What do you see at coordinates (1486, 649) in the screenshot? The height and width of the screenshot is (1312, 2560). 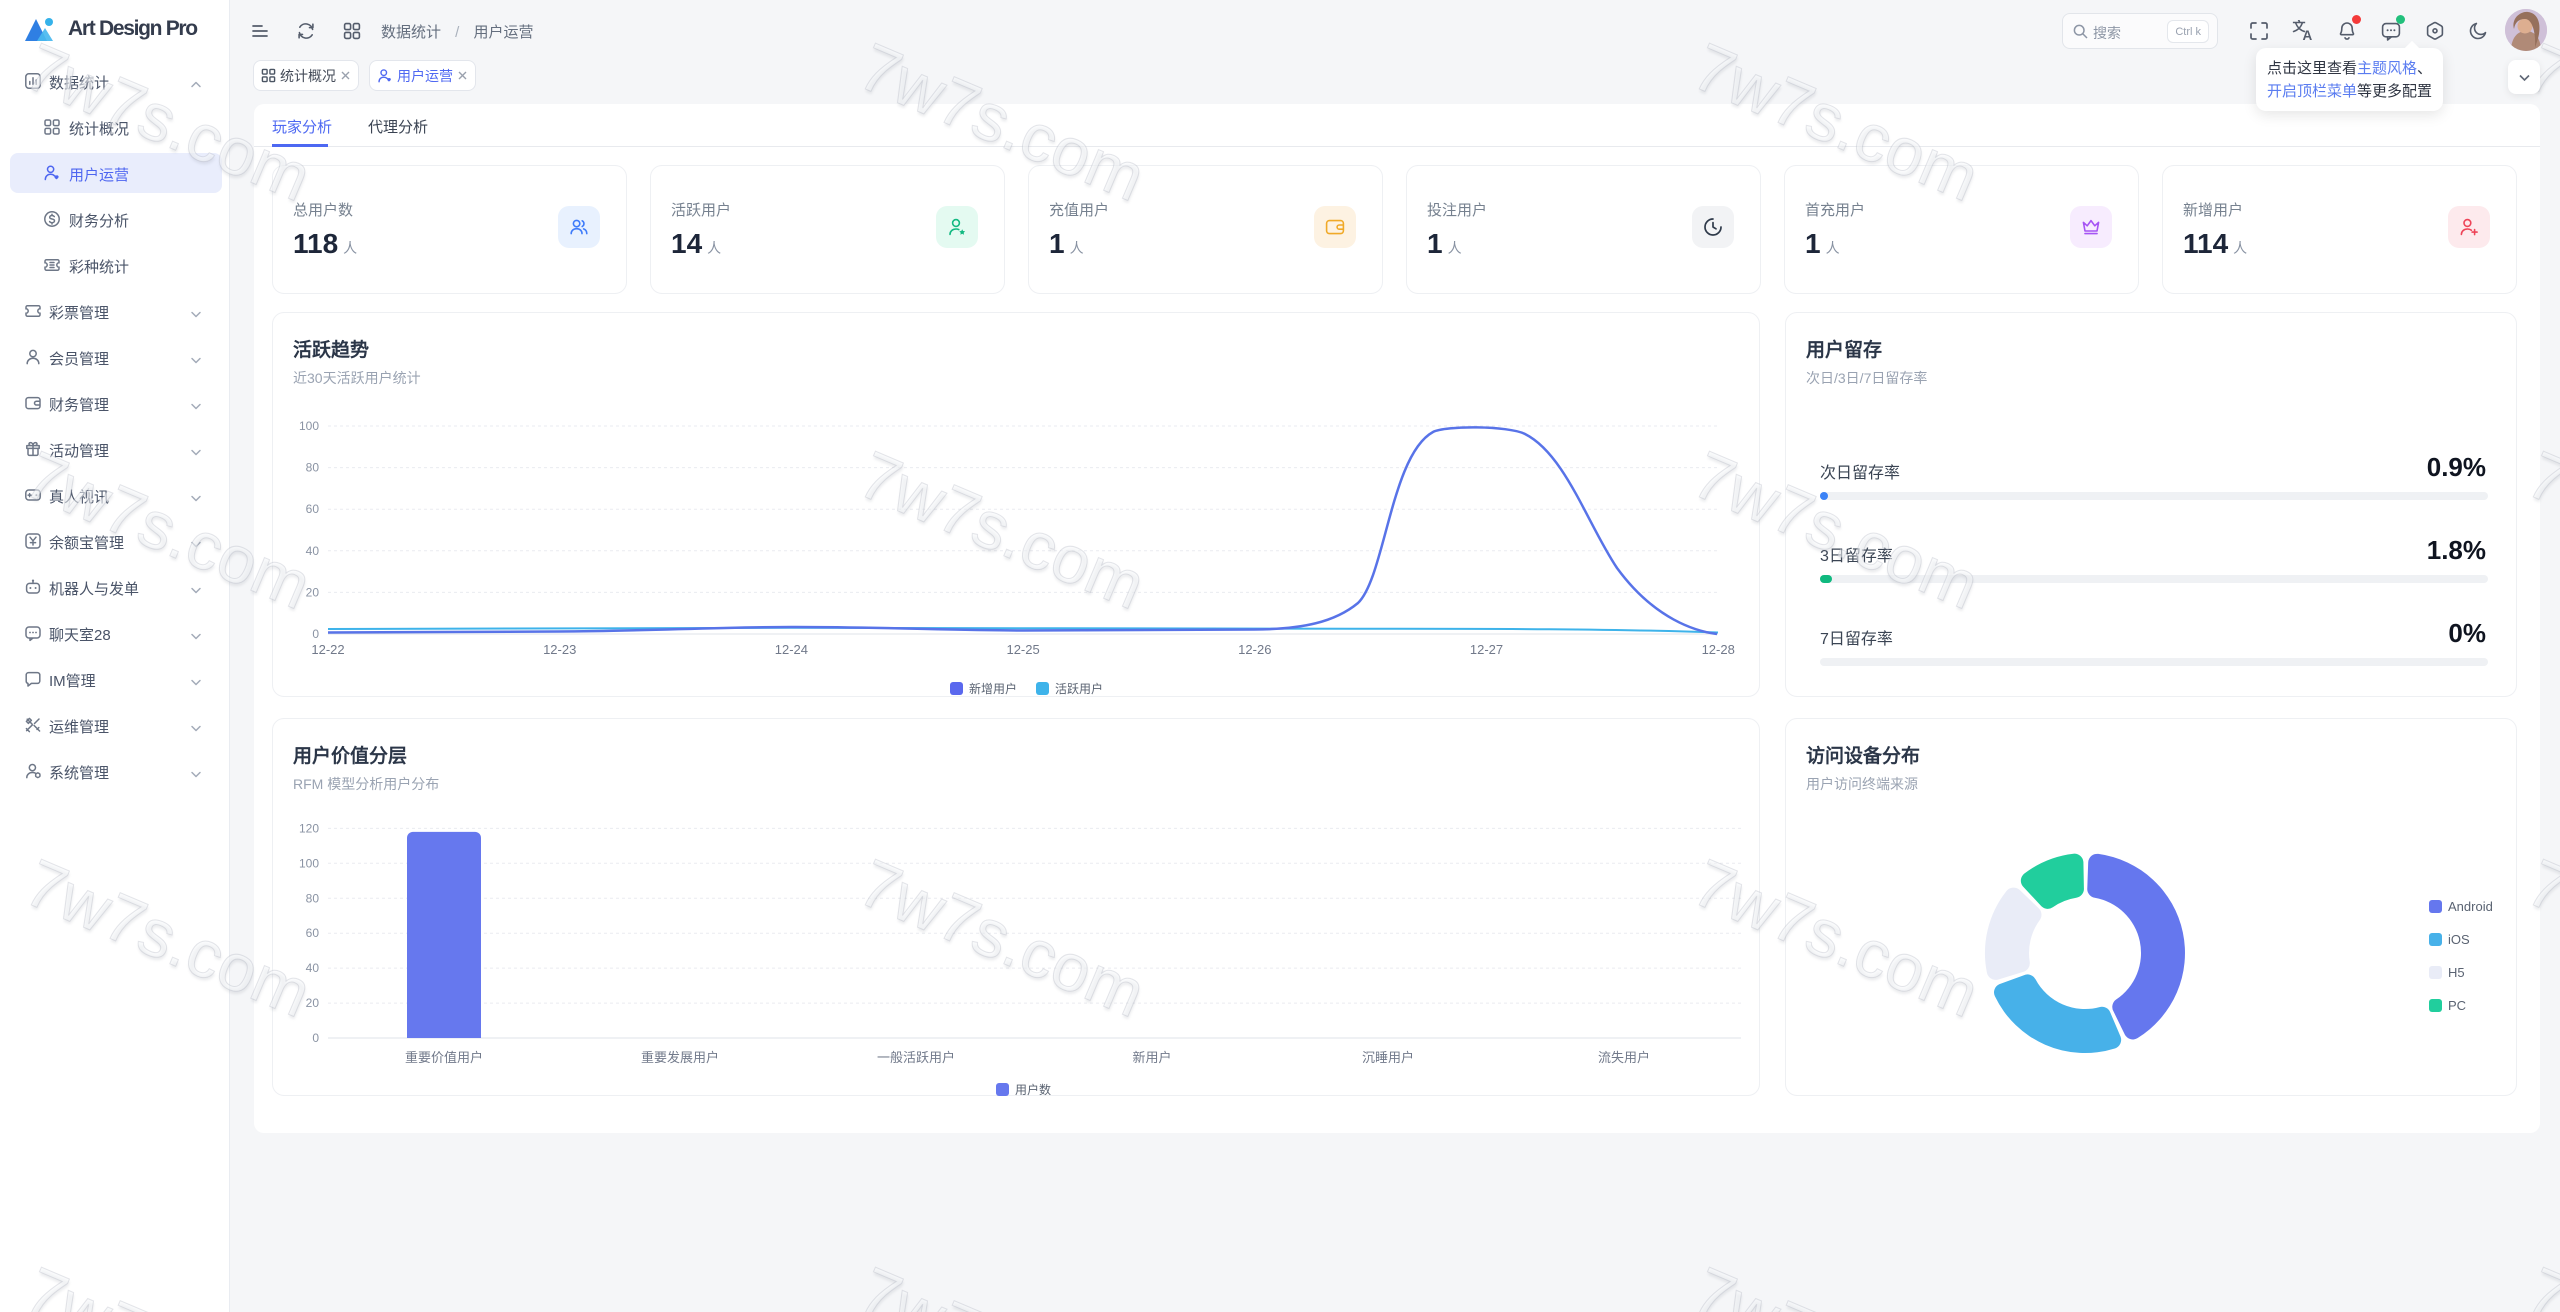 I see `svg-text: 12-27` at bounding box center [1486, 649].